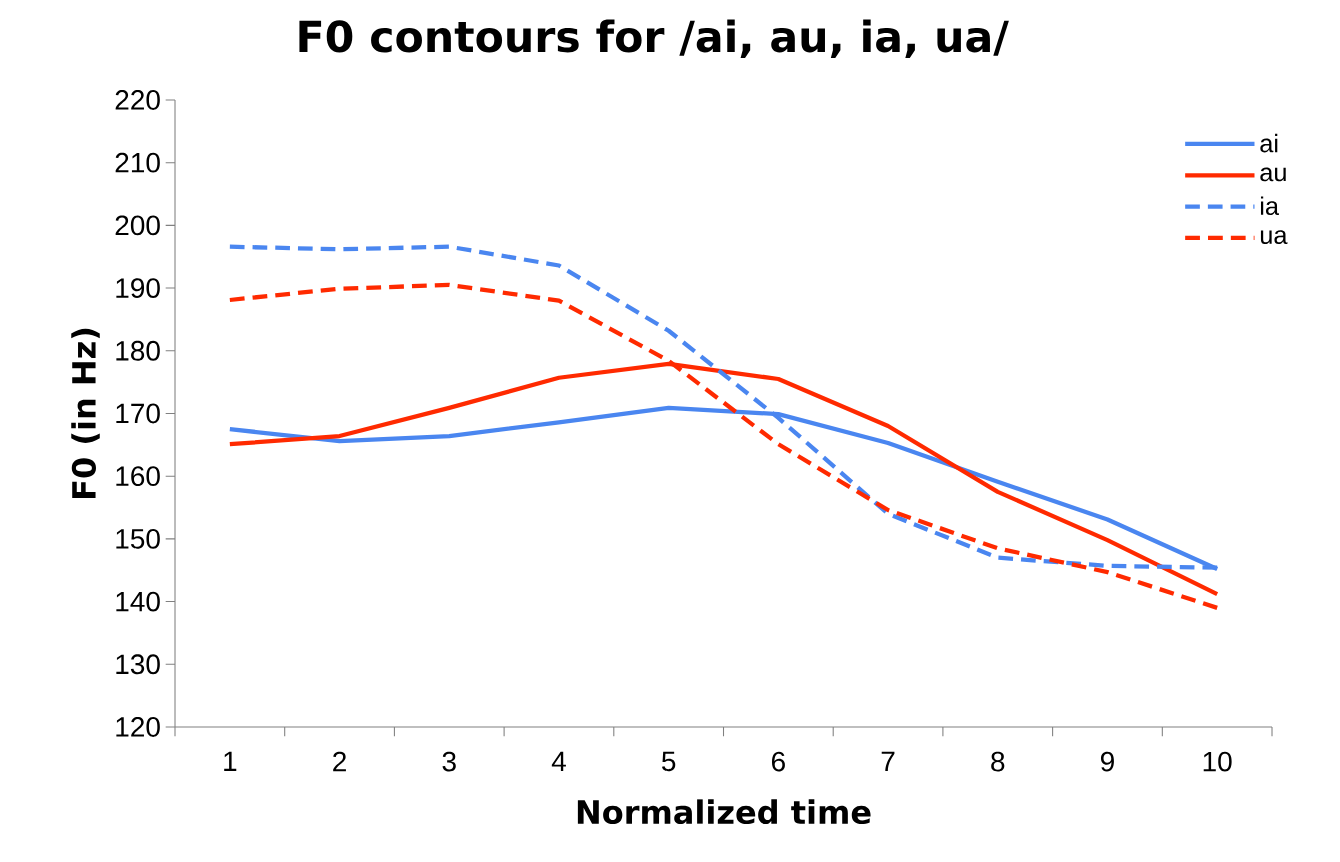 This screenshot has height=862, width=1340. What do you see at coordinates (137, 225) in the screenshot?
I see `y-tick-label: 200` at bounding box center [137, 225].